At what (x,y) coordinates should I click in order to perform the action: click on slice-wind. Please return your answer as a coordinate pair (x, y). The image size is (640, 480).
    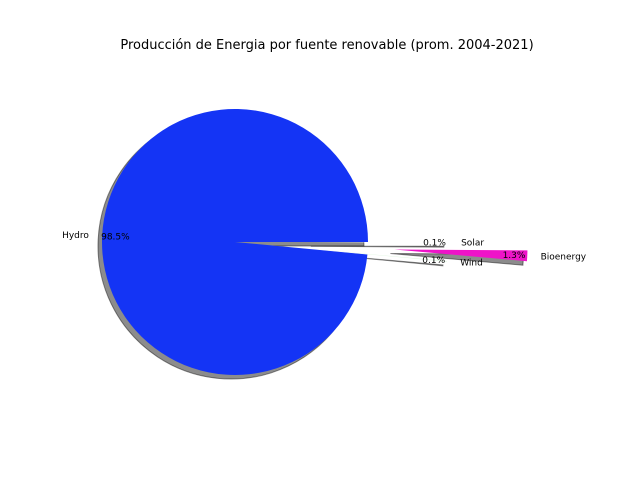
    Looking at the image, I should click on (380, 255).